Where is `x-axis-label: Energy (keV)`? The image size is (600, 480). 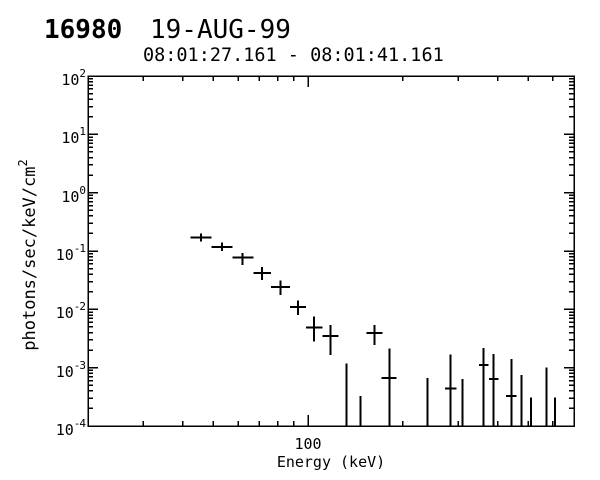 x-axis-label: Energy (keV) is located at coordinates (331, 462).